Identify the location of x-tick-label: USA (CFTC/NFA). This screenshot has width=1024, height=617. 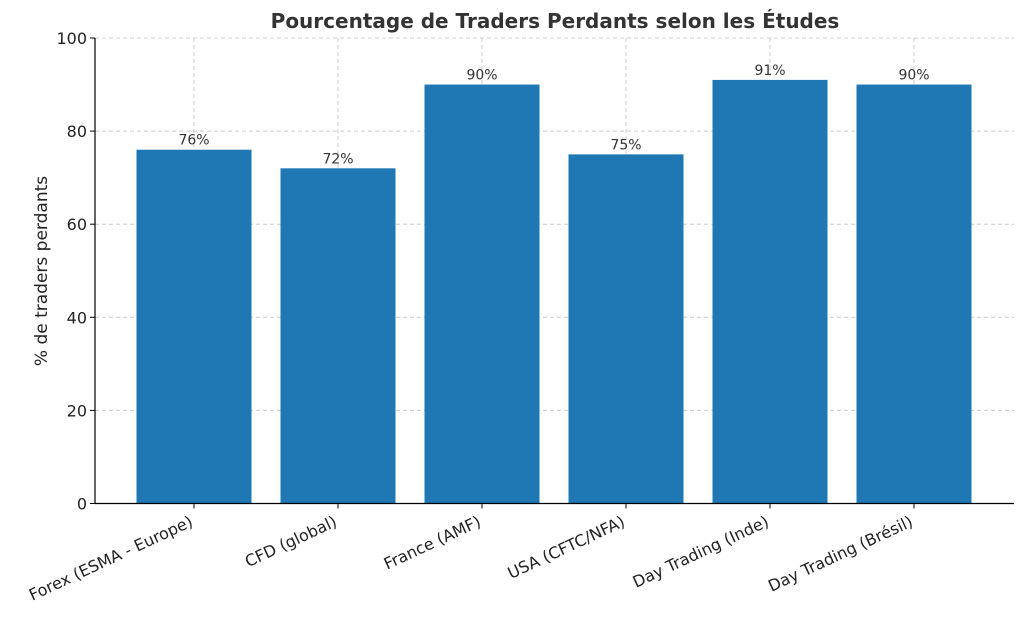
(566, 547).